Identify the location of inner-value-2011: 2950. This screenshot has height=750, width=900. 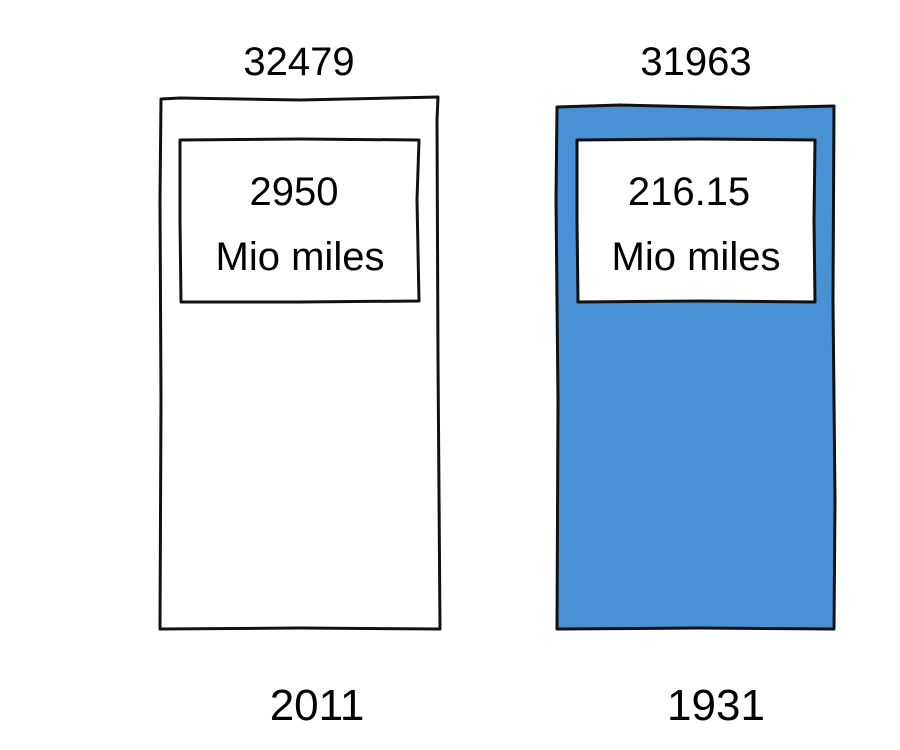
(294, 192).